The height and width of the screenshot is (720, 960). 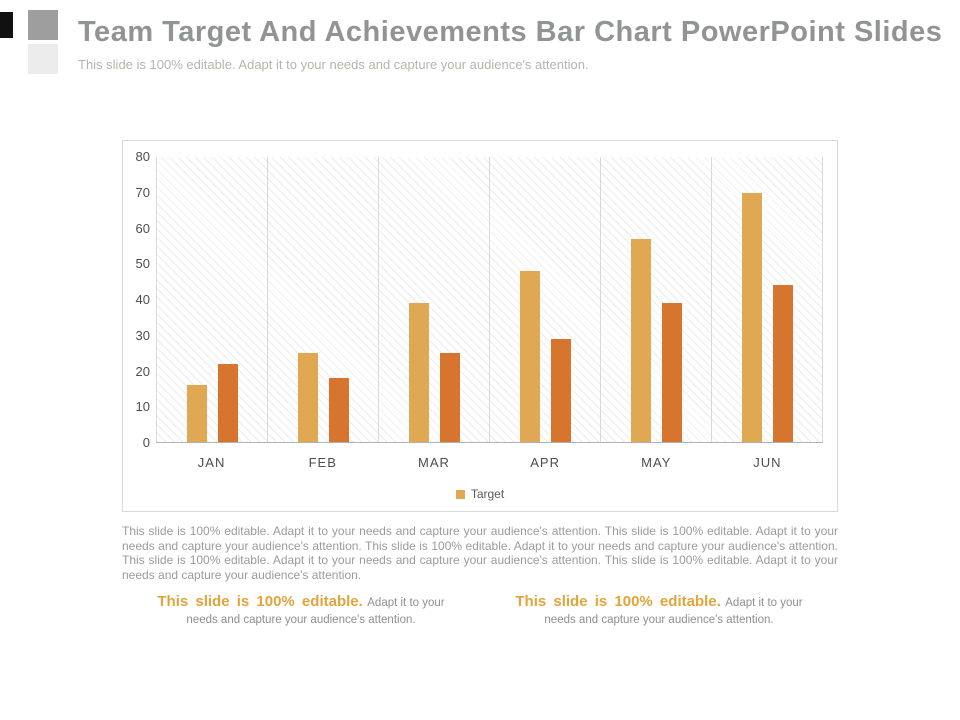 What do you see at coordinates (322, 462) in the screenshot?
I see `x-axis-label-feb: FEB` at bounding box center [322, 462].